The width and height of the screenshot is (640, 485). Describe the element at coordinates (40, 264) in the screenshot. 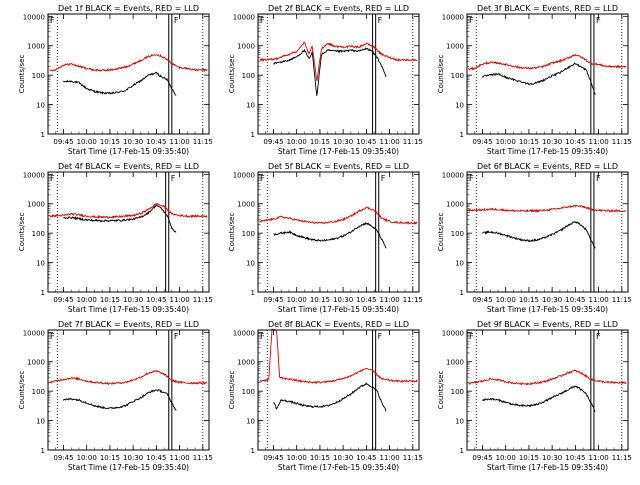

I see `panel-4-ytick-label-1: 10` at that location.